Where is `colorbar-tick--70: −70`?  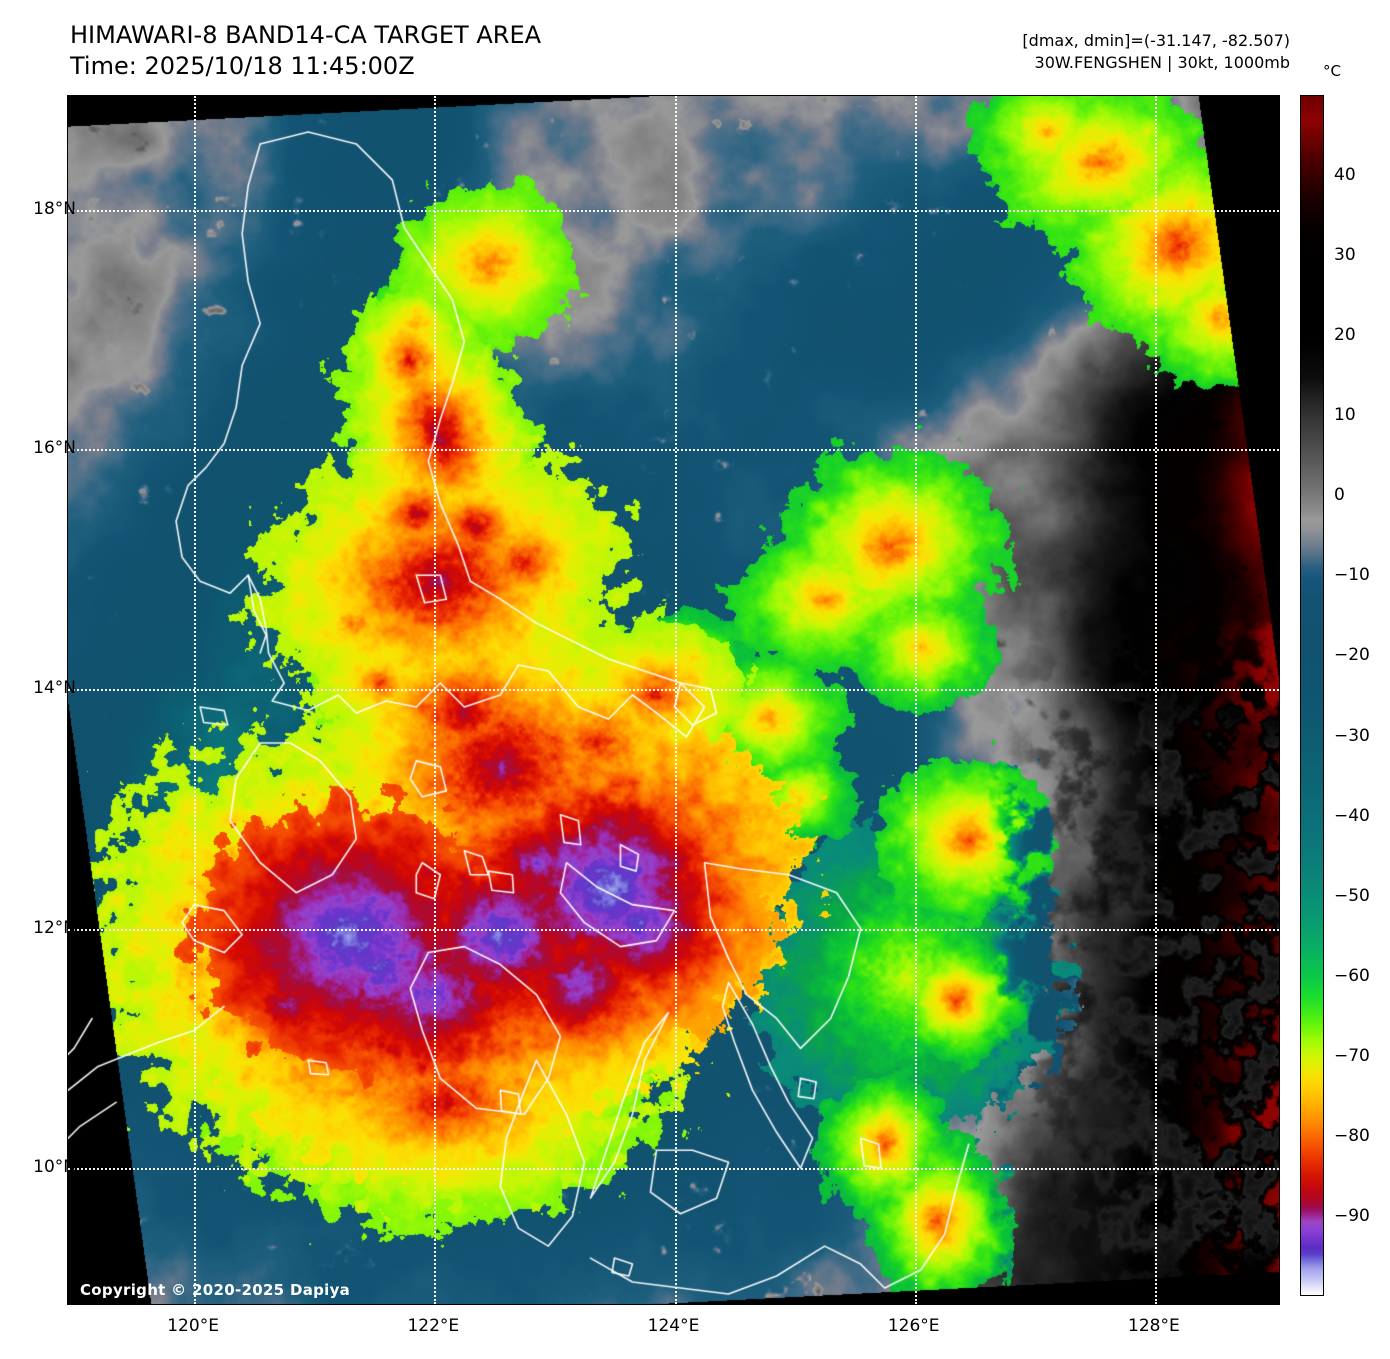 colorbar-tick--70: −70 is located at coordinates (1352, 1055).